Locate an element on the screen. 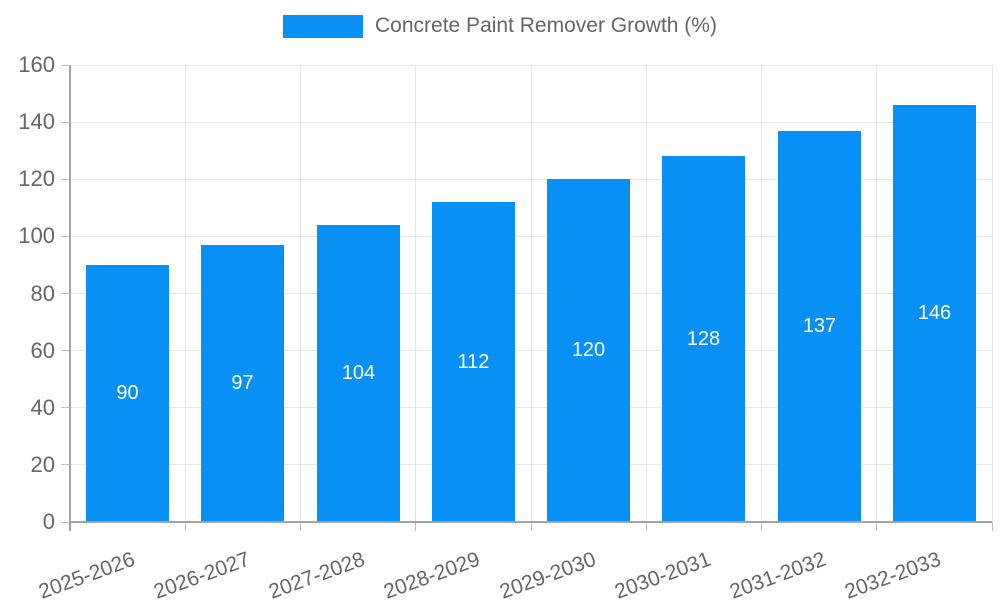 This screenshot has width=1000, height=600. bar-value-label: 104 is located at coordinates (358, 372).